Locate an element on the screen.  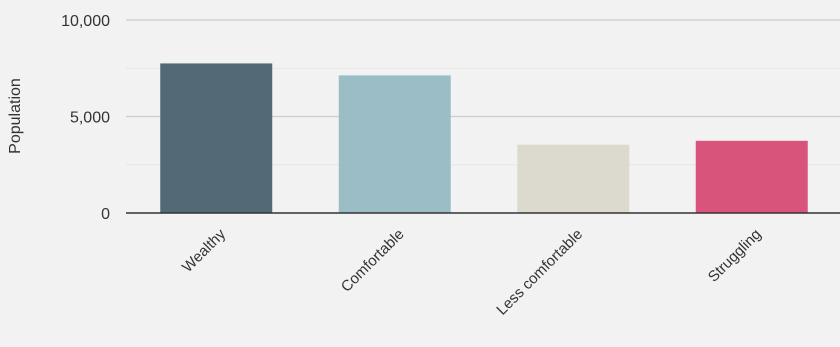
y-tick-label: 10,000 is located at coordinates (85, 21).